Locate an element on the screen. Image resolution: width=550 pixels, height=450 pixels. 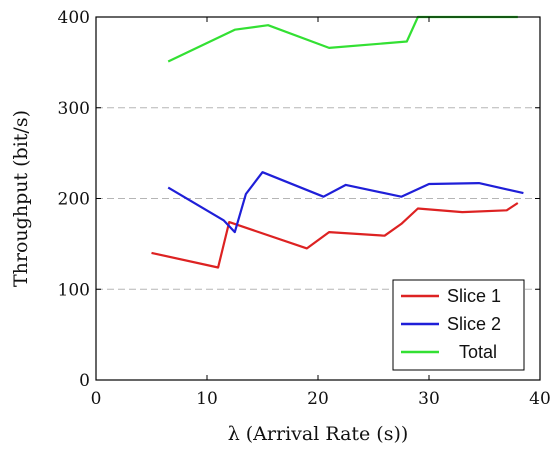
x-tick-label: 20 is located at coordinates (318, 399).